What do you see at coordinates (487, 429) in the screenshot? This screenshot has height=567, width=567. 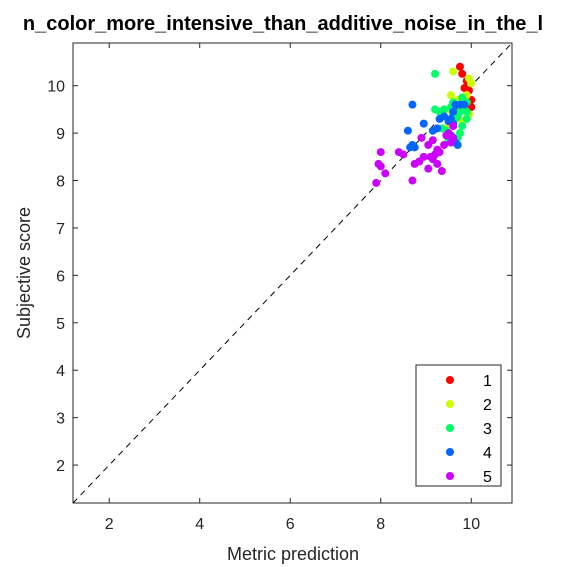 I see `legend-label-3: 3` at bounding box center [487, 429].